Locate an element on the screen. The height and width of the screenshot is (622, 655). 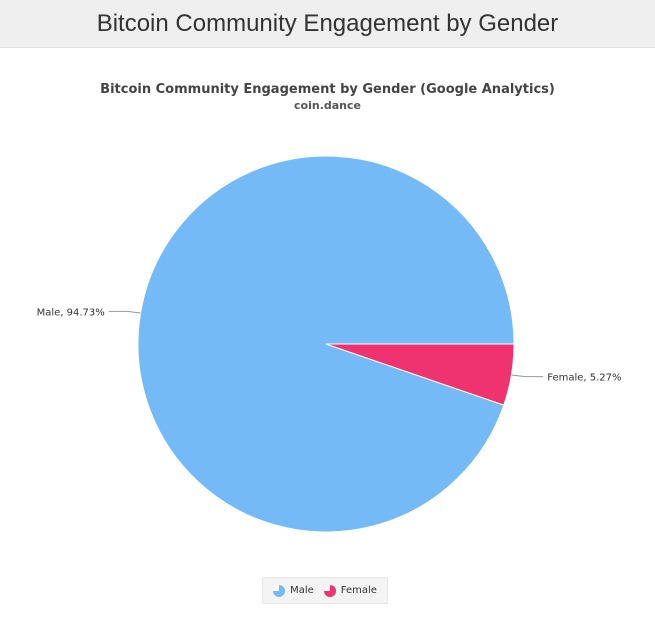
page-header: Bitcoin Community Engagement by Gender is located at coordinates (327, 24).